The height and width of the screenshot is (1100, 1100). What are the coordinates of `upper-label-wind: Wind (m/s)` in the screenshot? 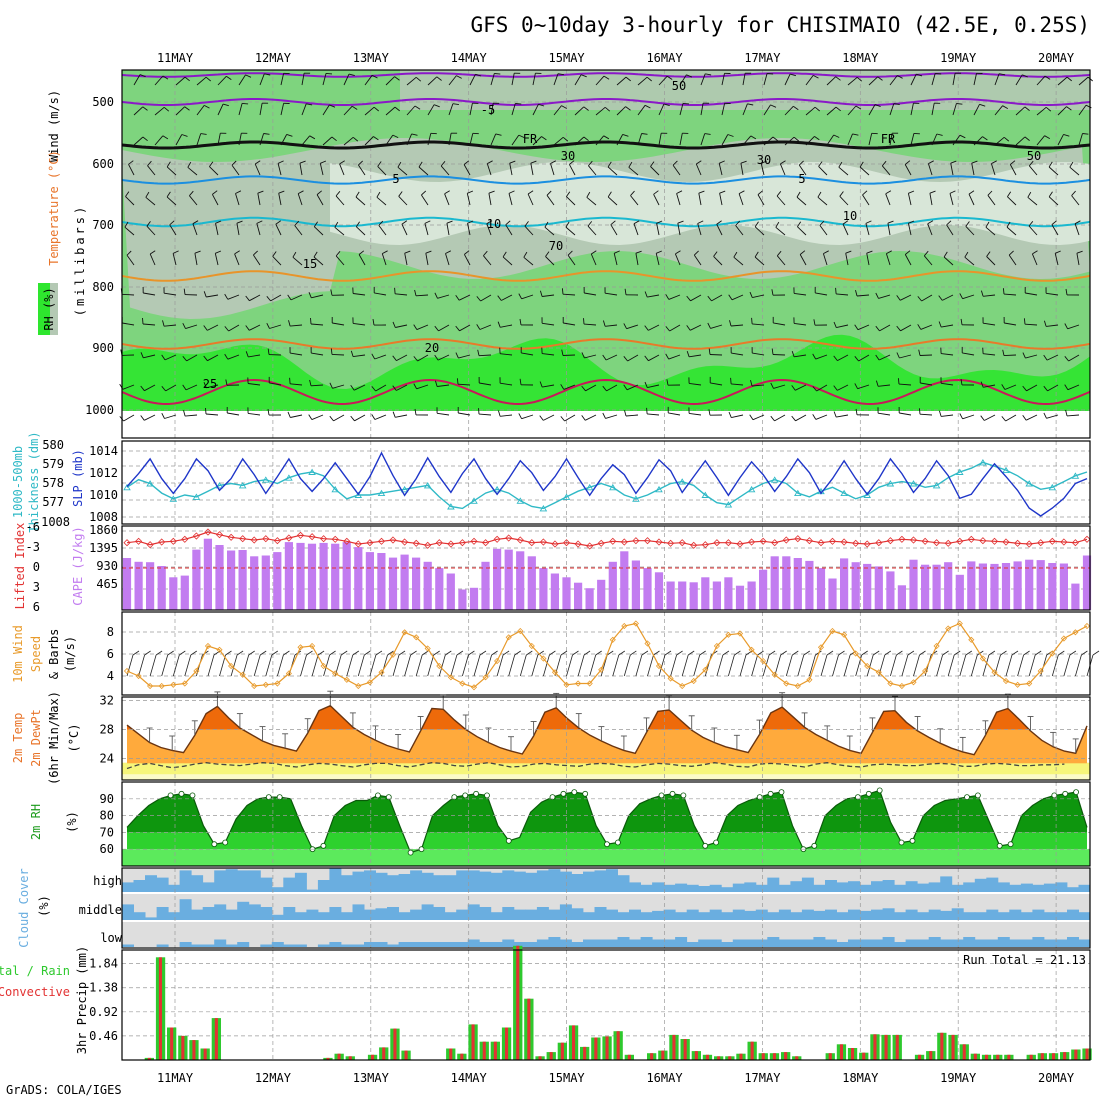 It's located at (54, 126).